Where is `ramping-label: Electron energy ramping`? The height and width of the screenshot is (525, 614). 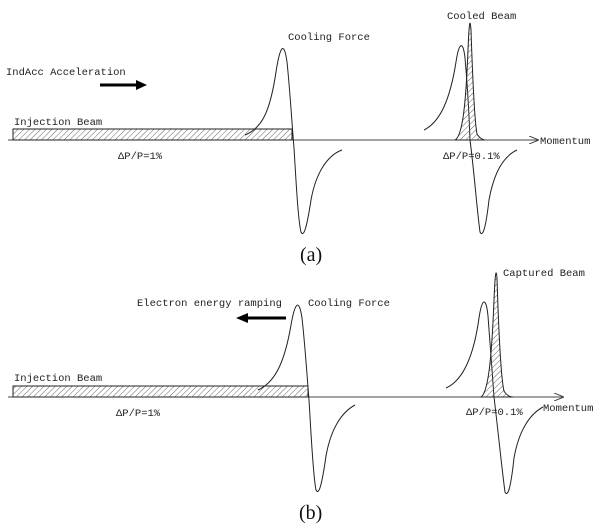 ramping-label: Electron energy ramping is located at coordinates (209, 304).